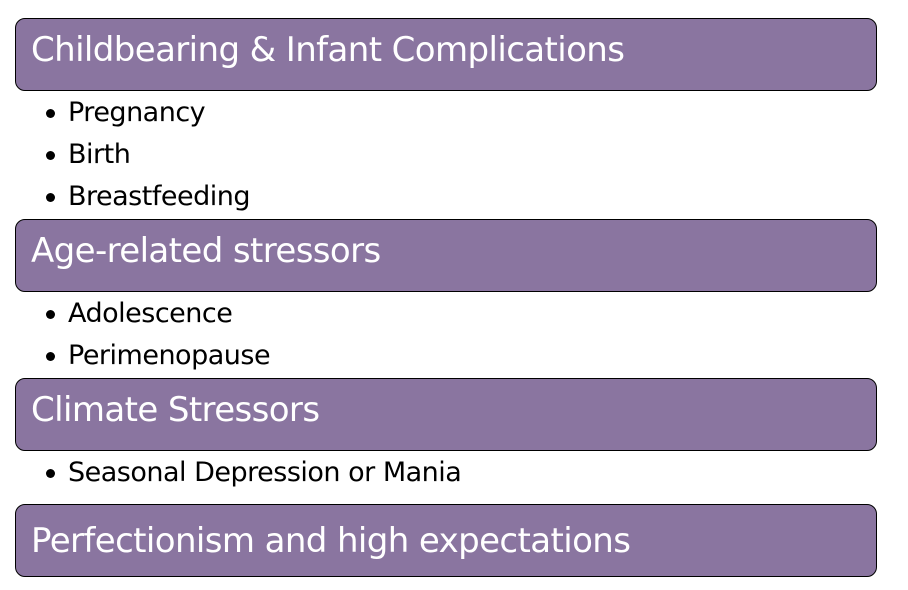  Describe the element at coordinates (99, 154) in the screenshot. I see `list-item-text: Birth` at that location.